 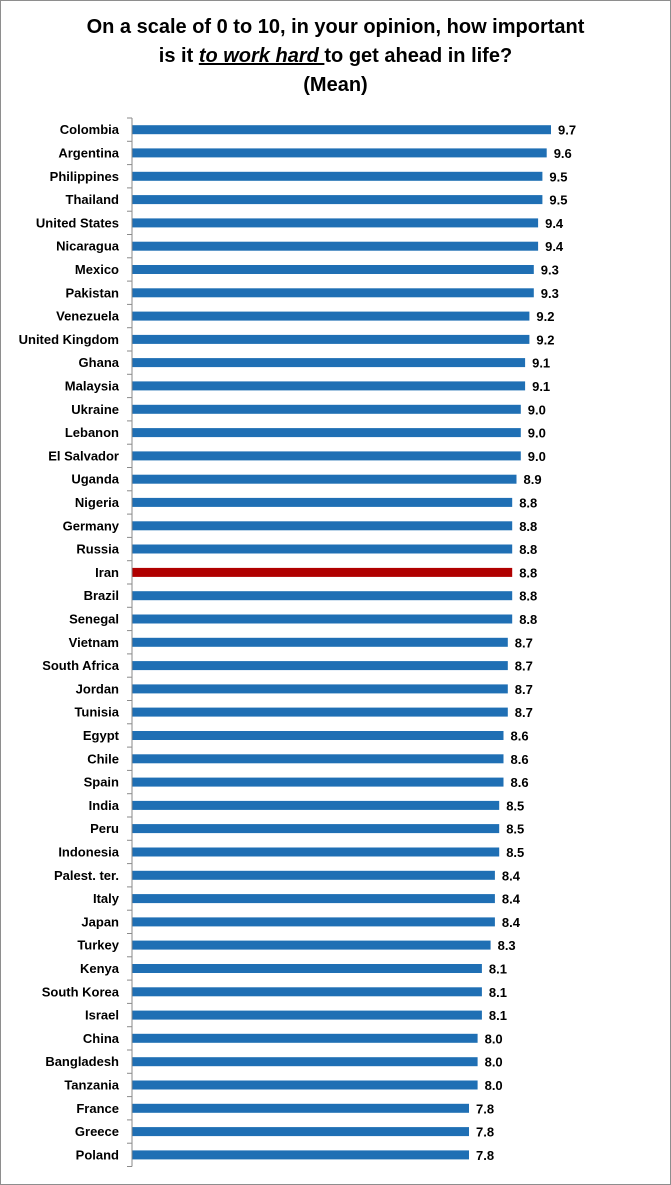 What do you see at coordinates (494, 1062) in the screenshot?
I see `data-label: 8.0` at bounding box center [494, 1062].